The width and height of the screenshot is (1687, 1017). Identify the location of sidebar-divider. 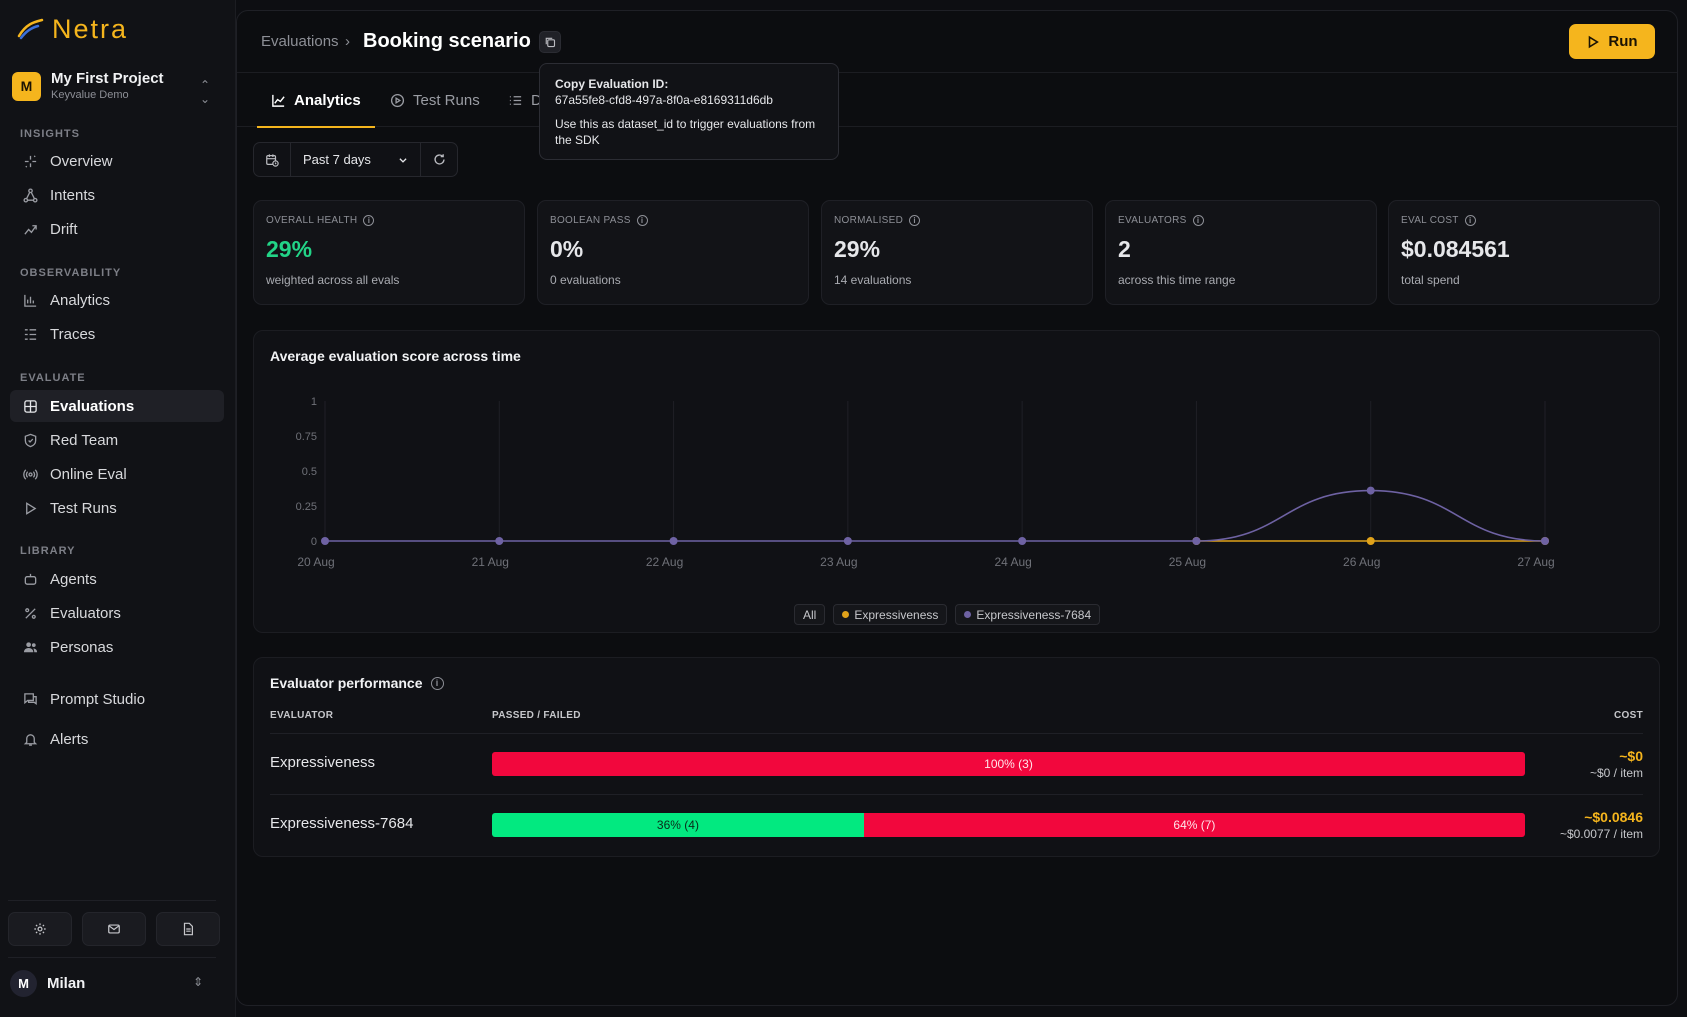
(112, 900).